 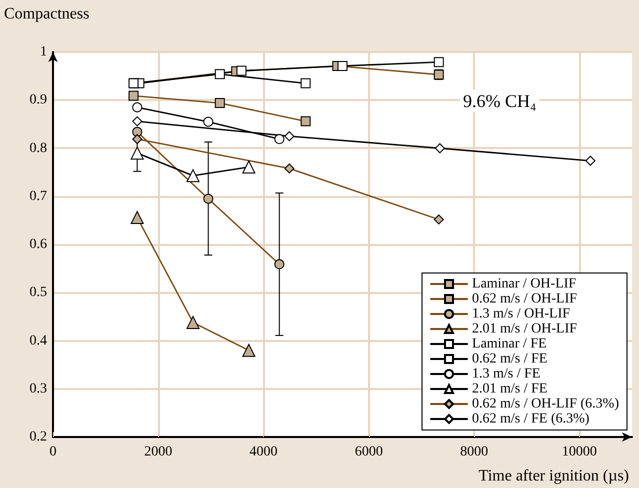 I want to click on legend-label: 0.62 m/s / OH-LIF, so click(x=525, y=299).